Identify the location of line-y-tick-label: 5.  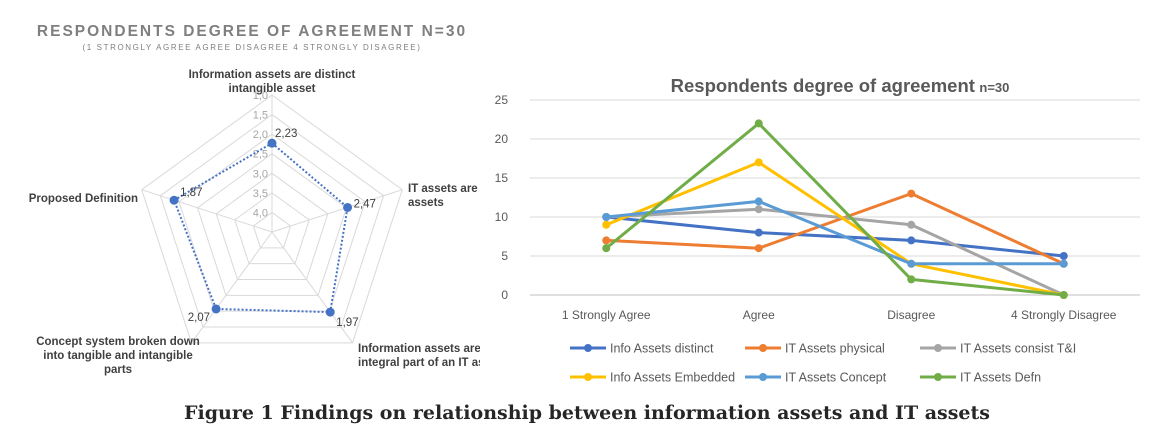
(504, 256).